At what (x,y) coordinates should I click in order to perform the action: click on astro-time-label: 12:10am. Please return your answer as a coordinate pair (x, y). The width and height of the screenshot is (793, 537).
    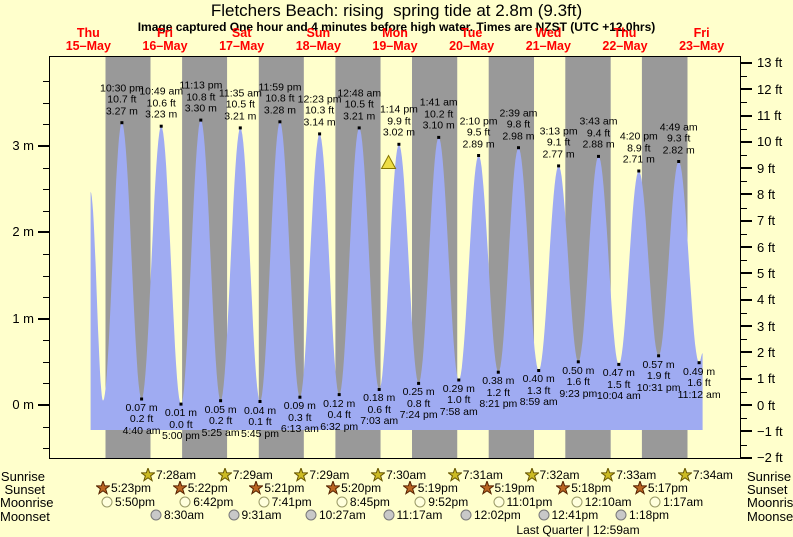
    Looking at the image, I should click on (608, 502).